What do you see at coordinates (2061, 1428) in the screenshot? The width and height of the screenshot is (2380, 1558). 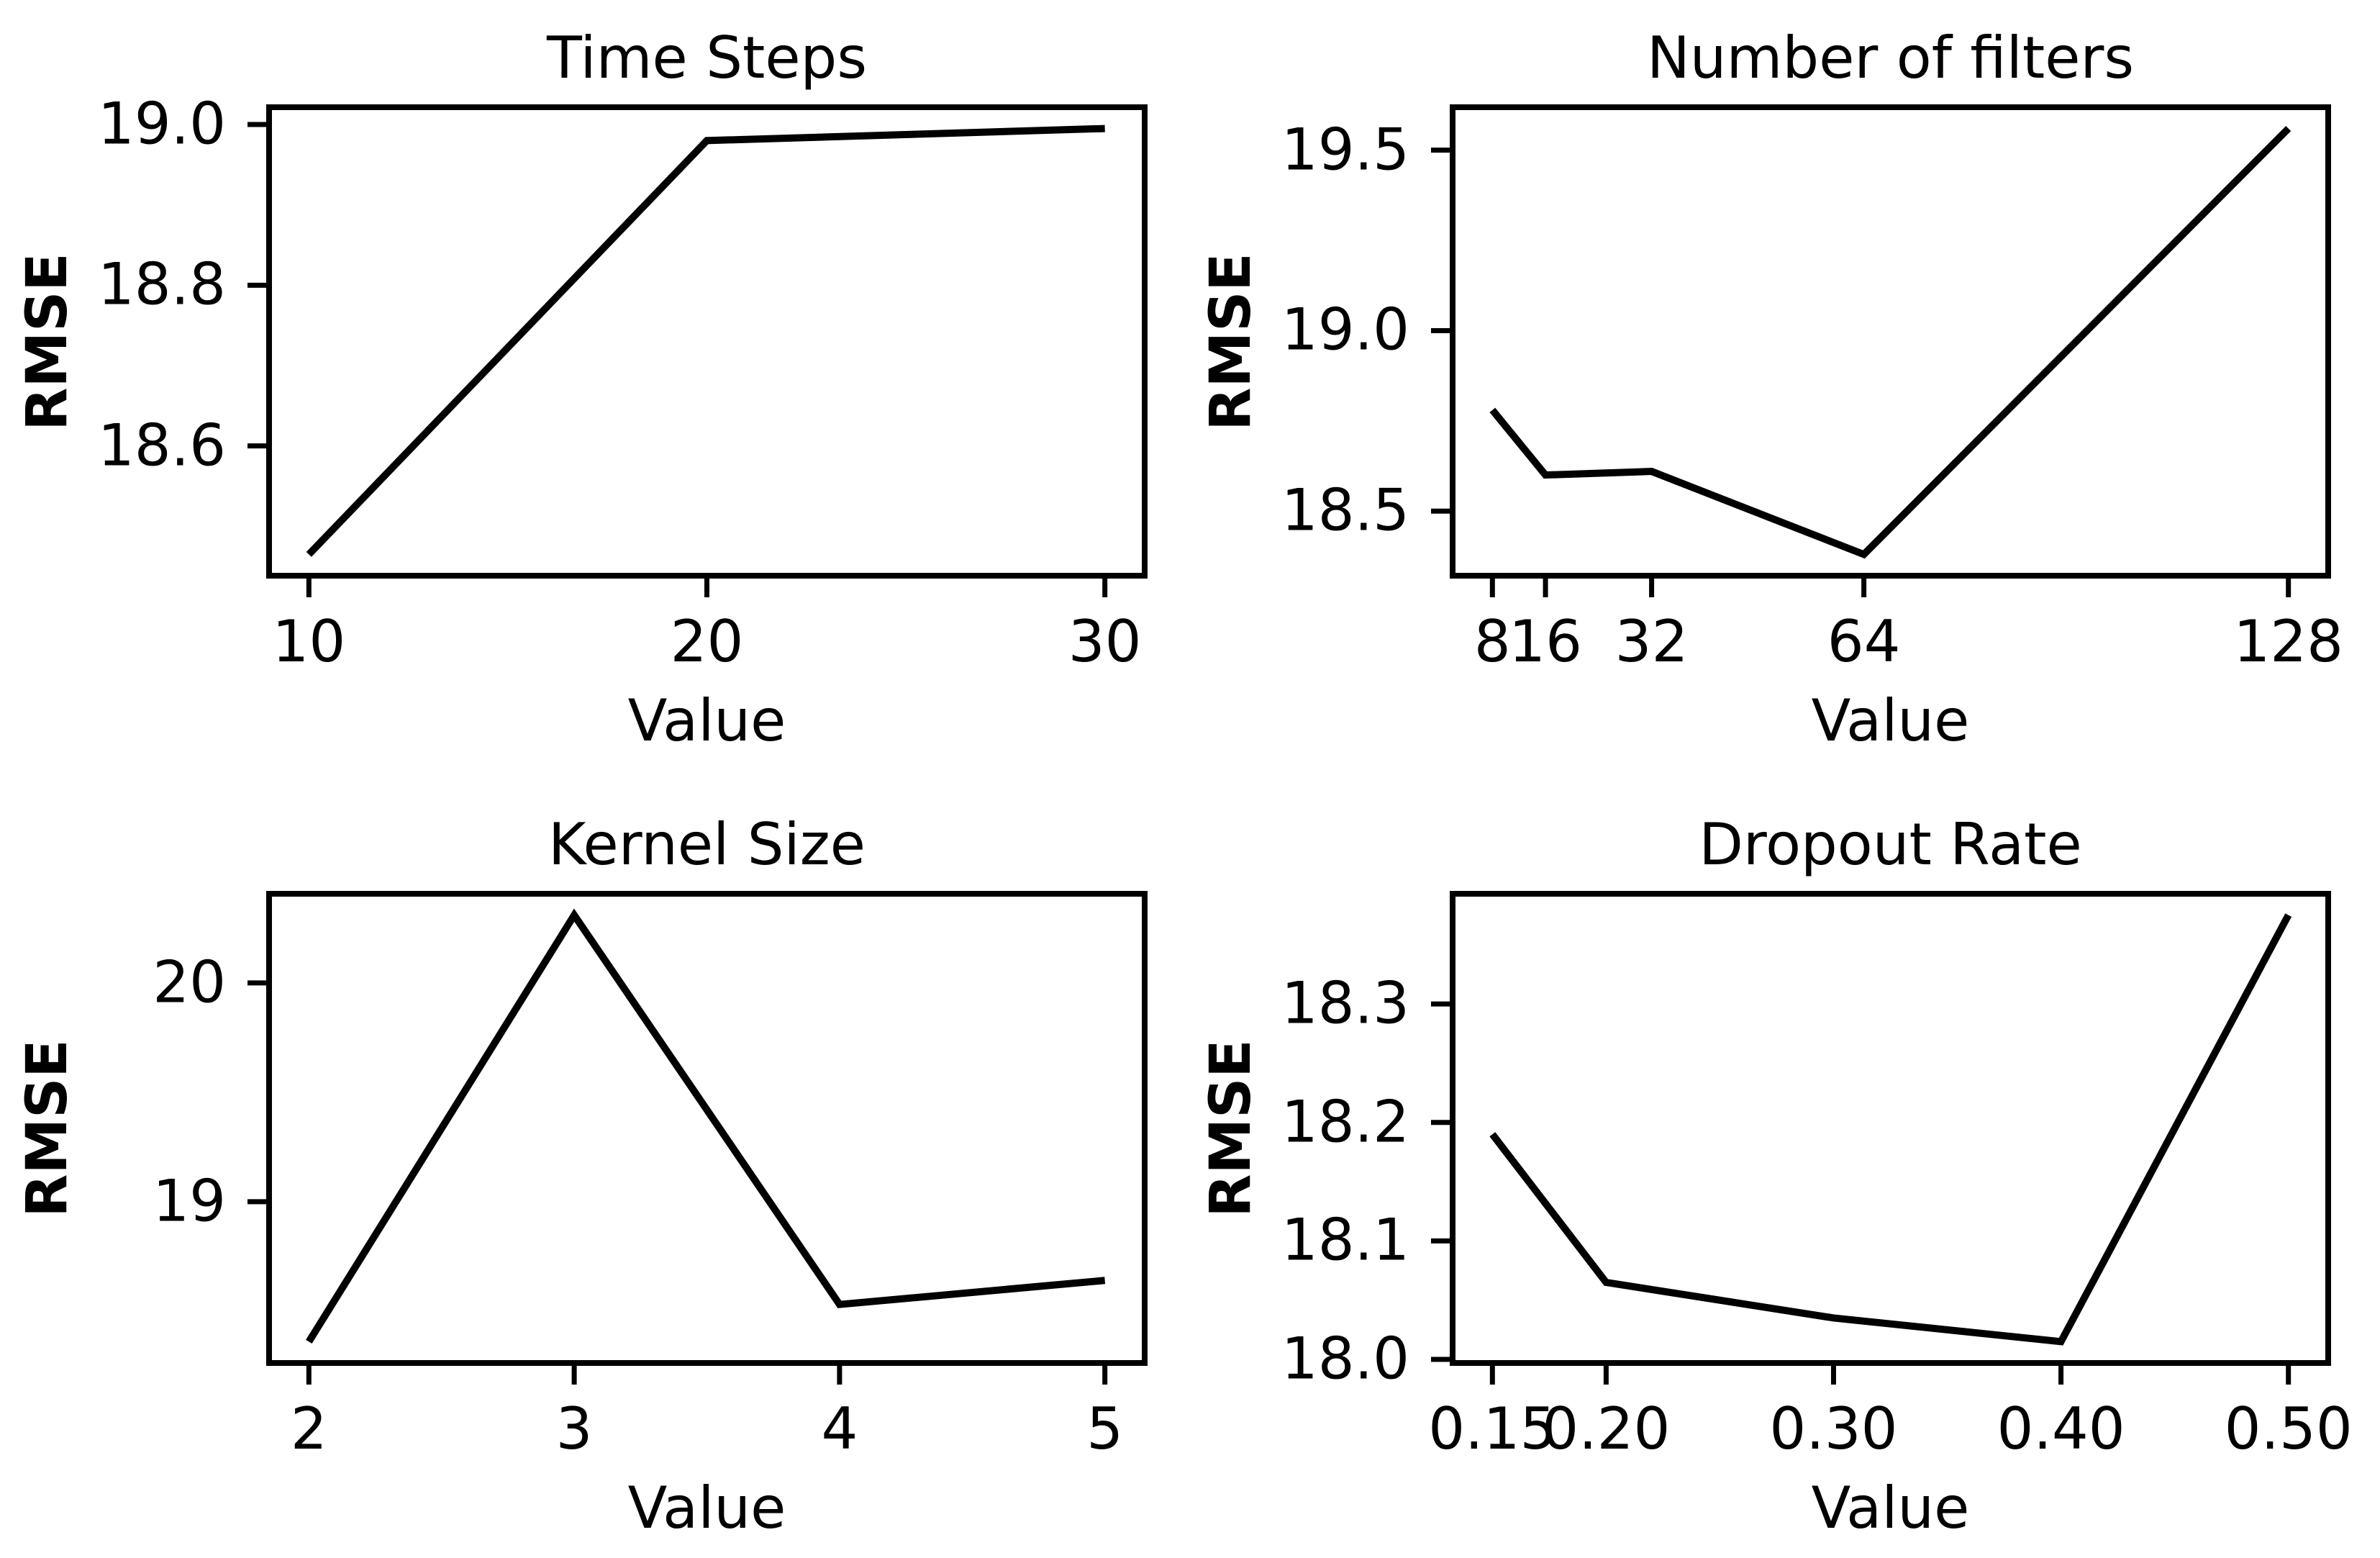 I see `x-tick-label: 0.40` at bounding box center [2061, 1428].